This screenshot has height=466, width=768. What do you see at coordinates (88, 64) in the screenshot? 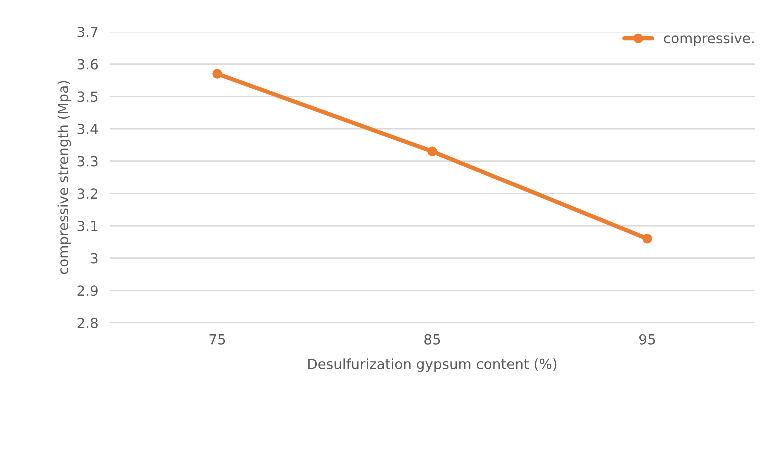
I see `y-tick-label: 3.6` at bounding box center [88, 64].